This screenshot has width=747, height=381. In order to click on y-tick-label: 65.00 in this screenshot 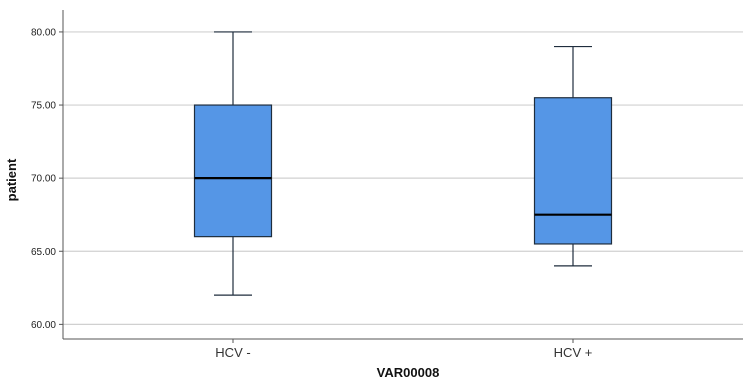, I will do `click(43, 252)`.